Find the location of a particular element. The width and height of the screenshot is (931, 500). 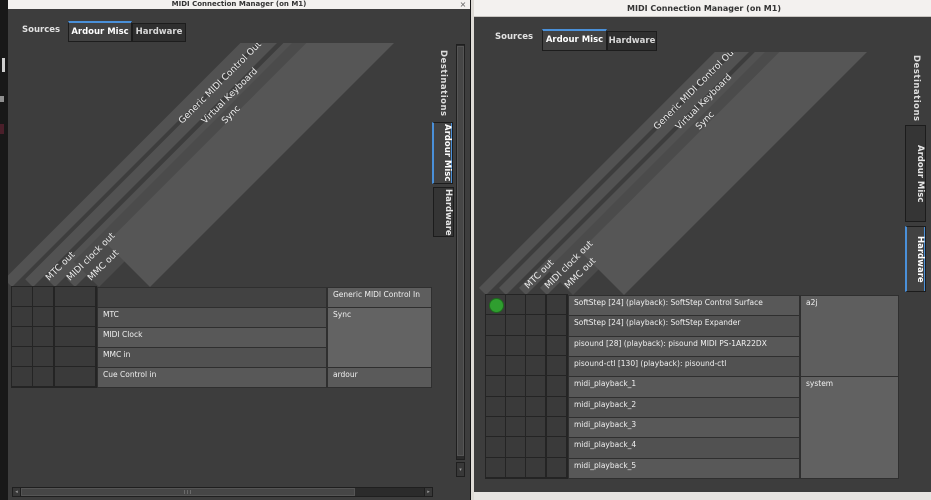

port-name-cell: midi_playback_5 is located at coordinates (684, 468).